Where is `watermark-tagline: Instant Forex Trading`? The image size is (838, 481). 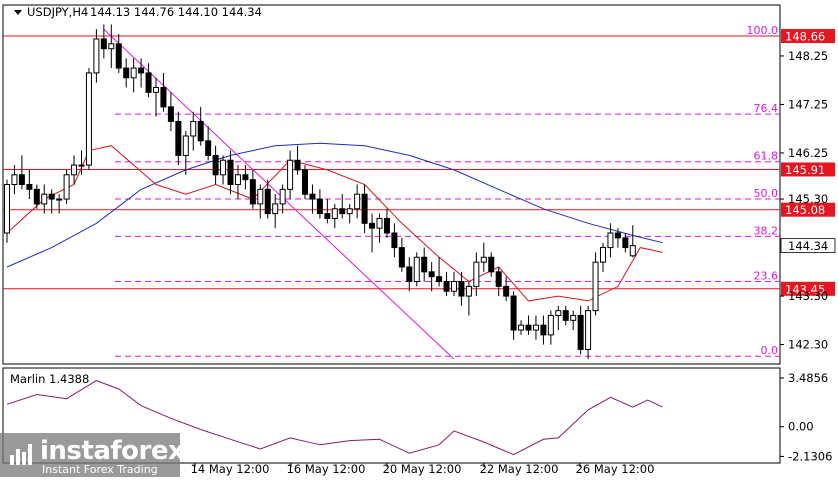 watermark-tagline: Instant Forex Trading is located at coordinates (100, 469).